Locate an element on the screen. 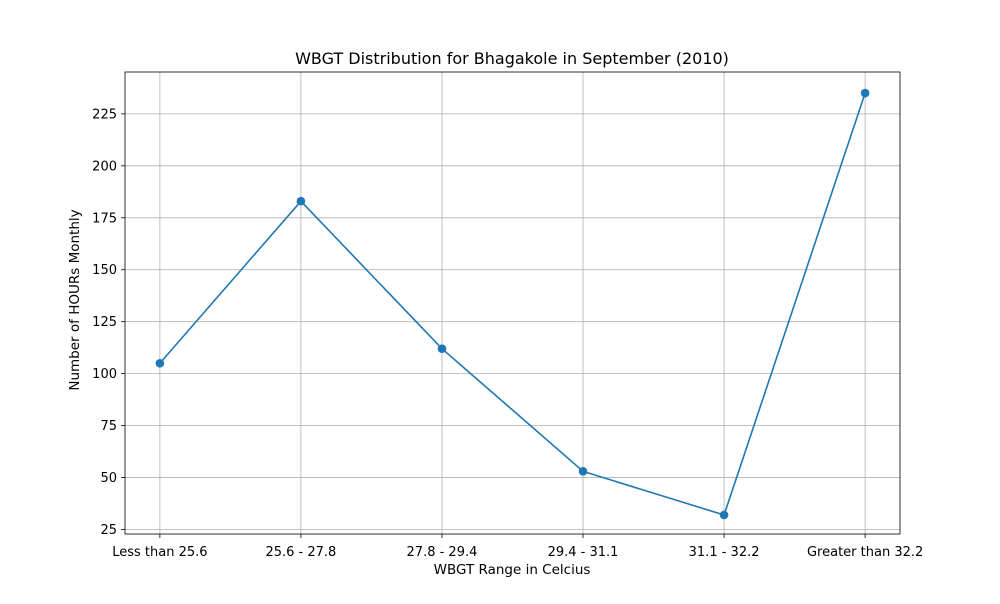  y-tick-label: 175 is located at coordinates (104, 218).